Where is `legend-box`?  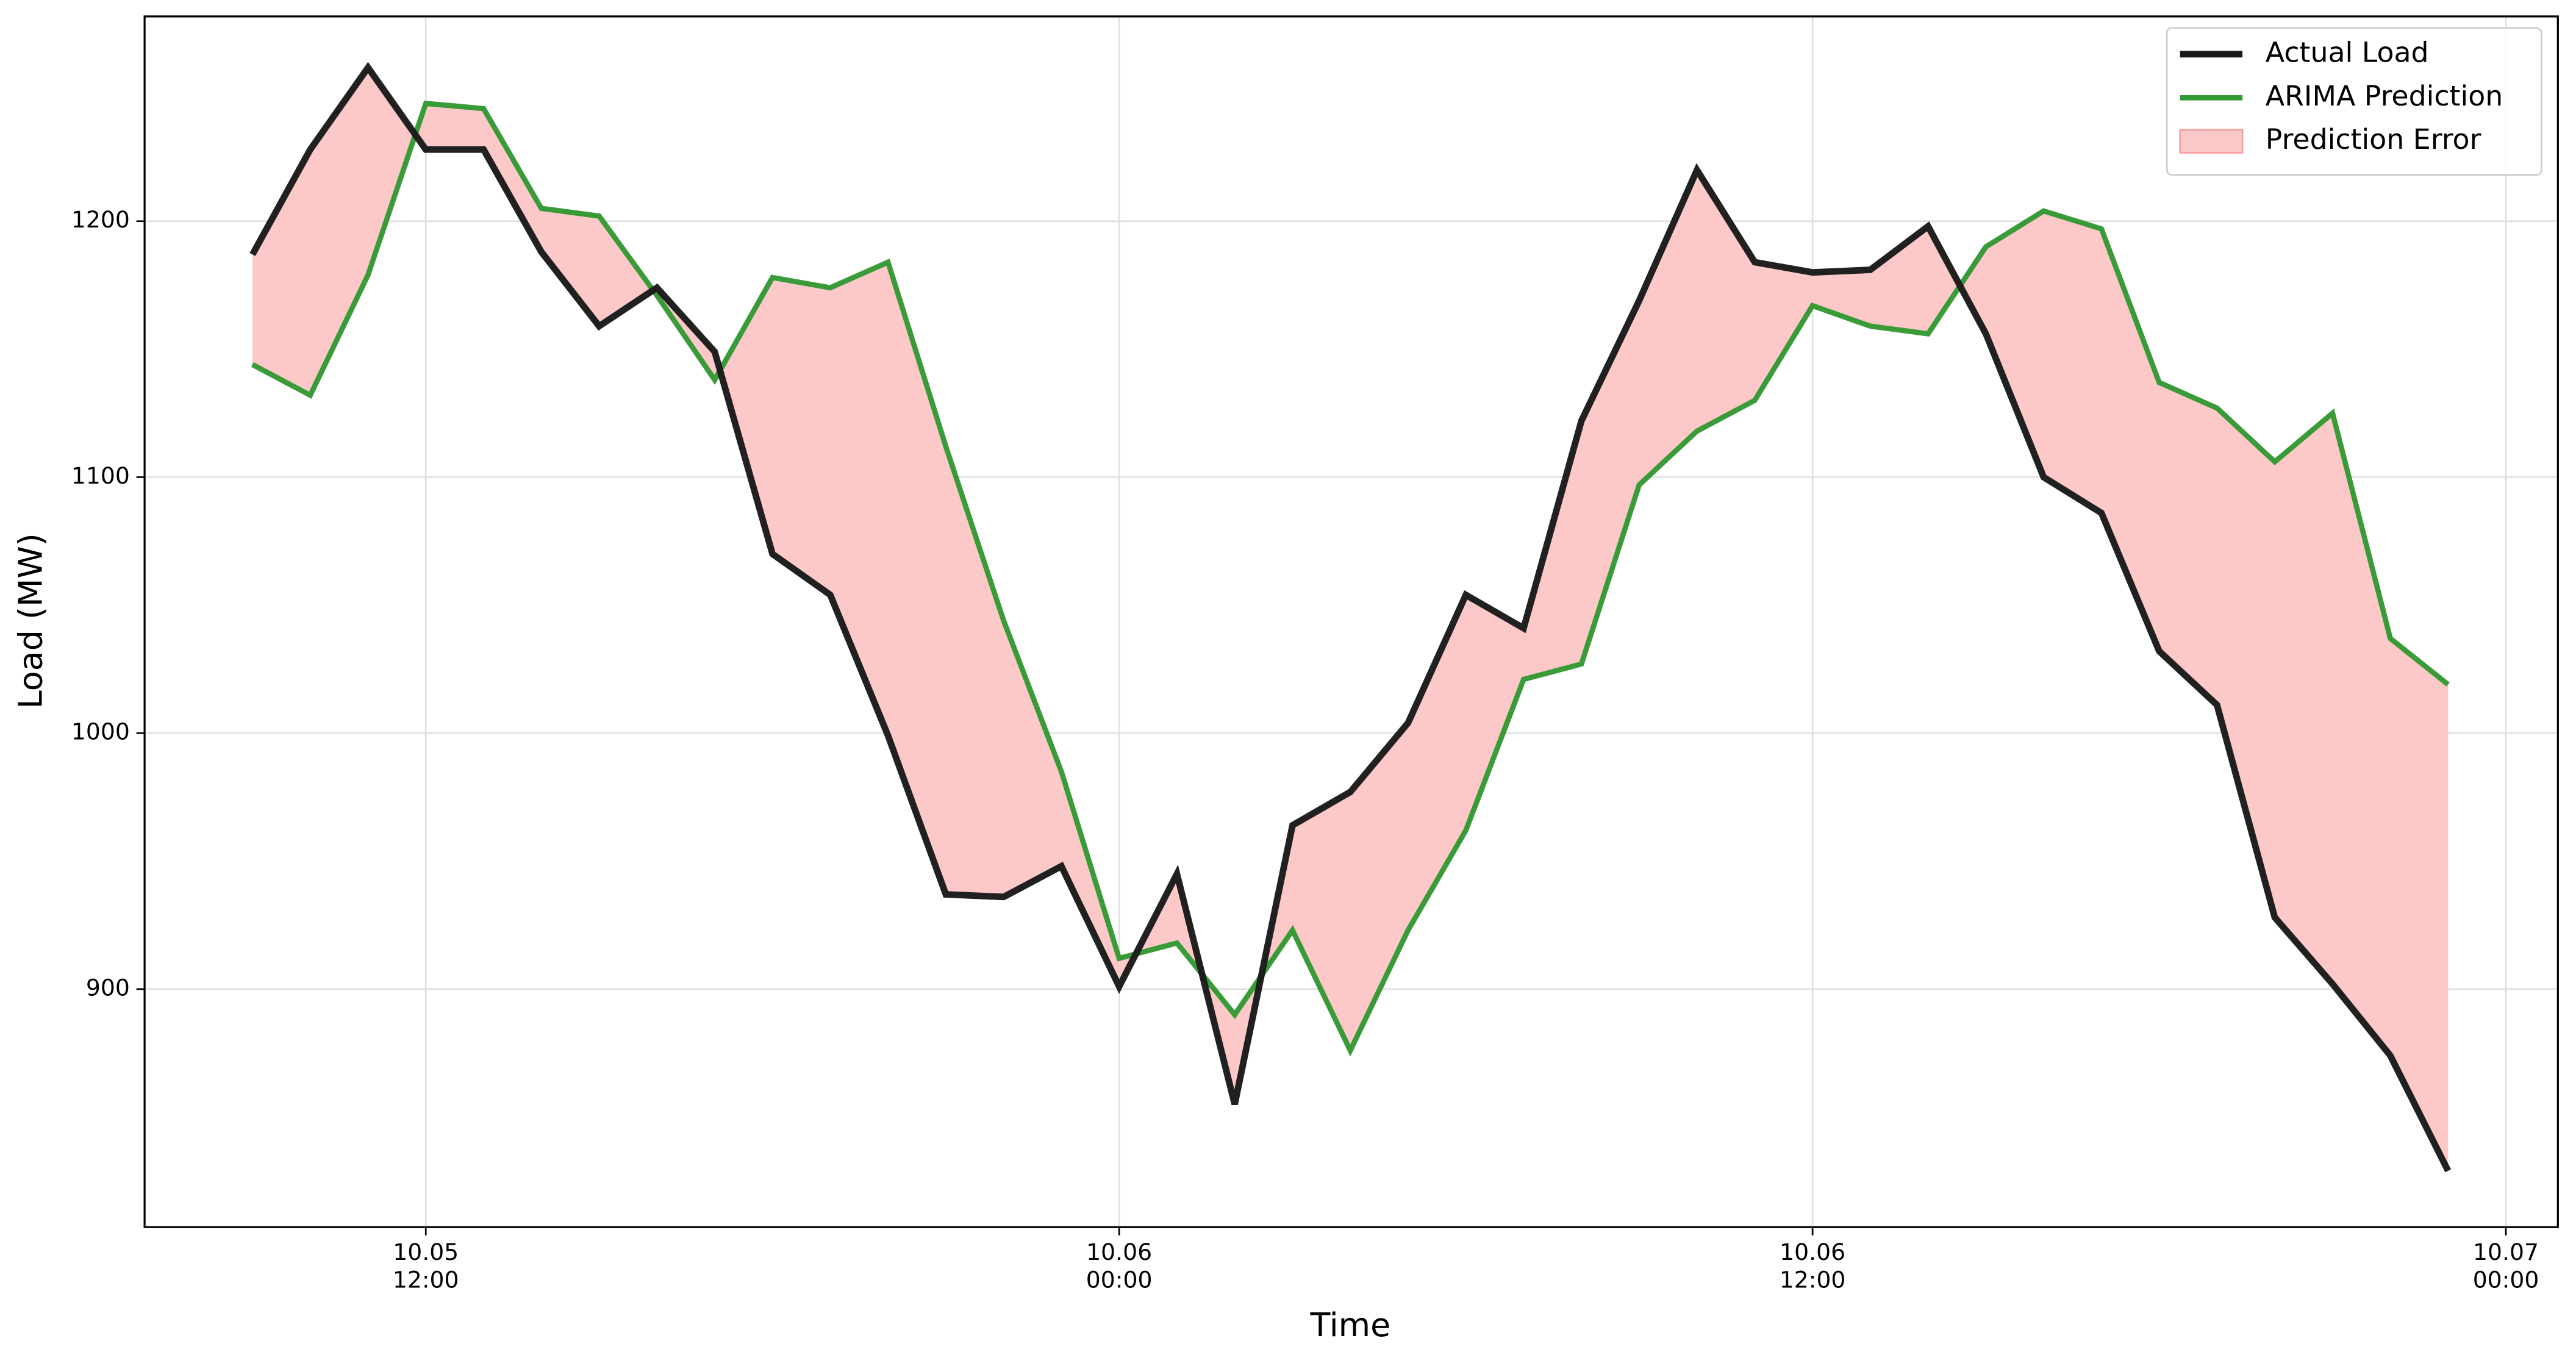
legend-box is located at coordinates (2354, 101).